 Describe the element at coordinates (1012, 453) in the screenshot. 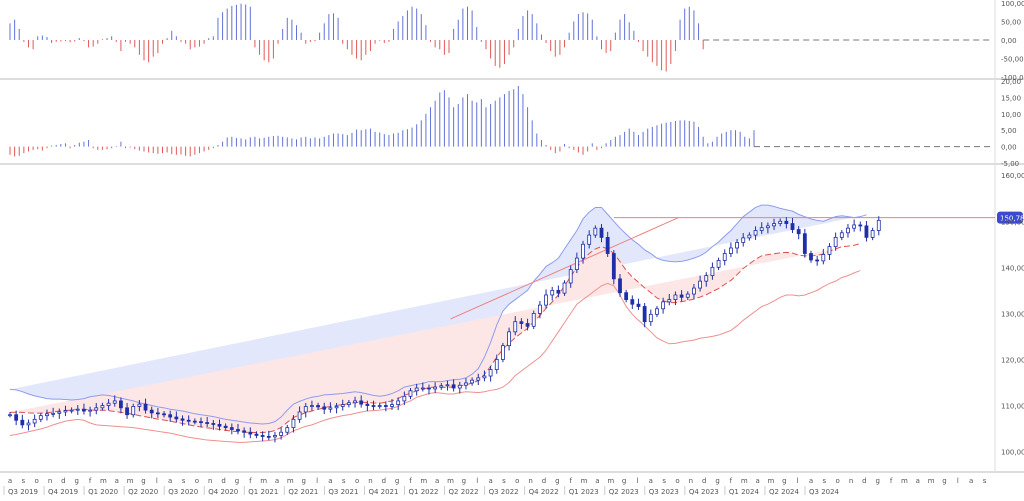

I see `price-y-tick-label: 100,00` at that location.